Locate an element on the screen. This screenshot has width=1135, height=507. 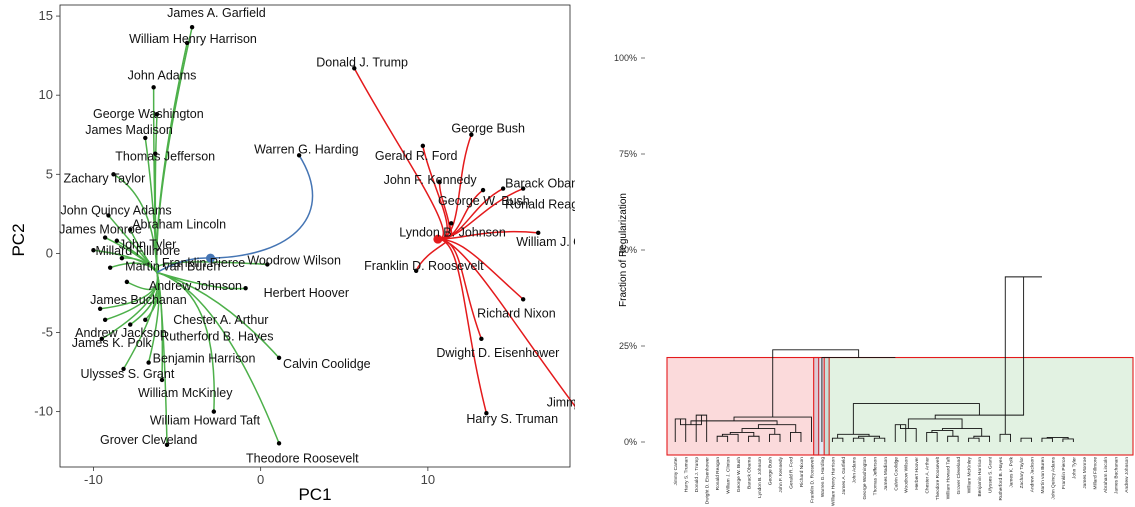
leaf-label: Zachary Taylor is located at coordinates (1022, 473).